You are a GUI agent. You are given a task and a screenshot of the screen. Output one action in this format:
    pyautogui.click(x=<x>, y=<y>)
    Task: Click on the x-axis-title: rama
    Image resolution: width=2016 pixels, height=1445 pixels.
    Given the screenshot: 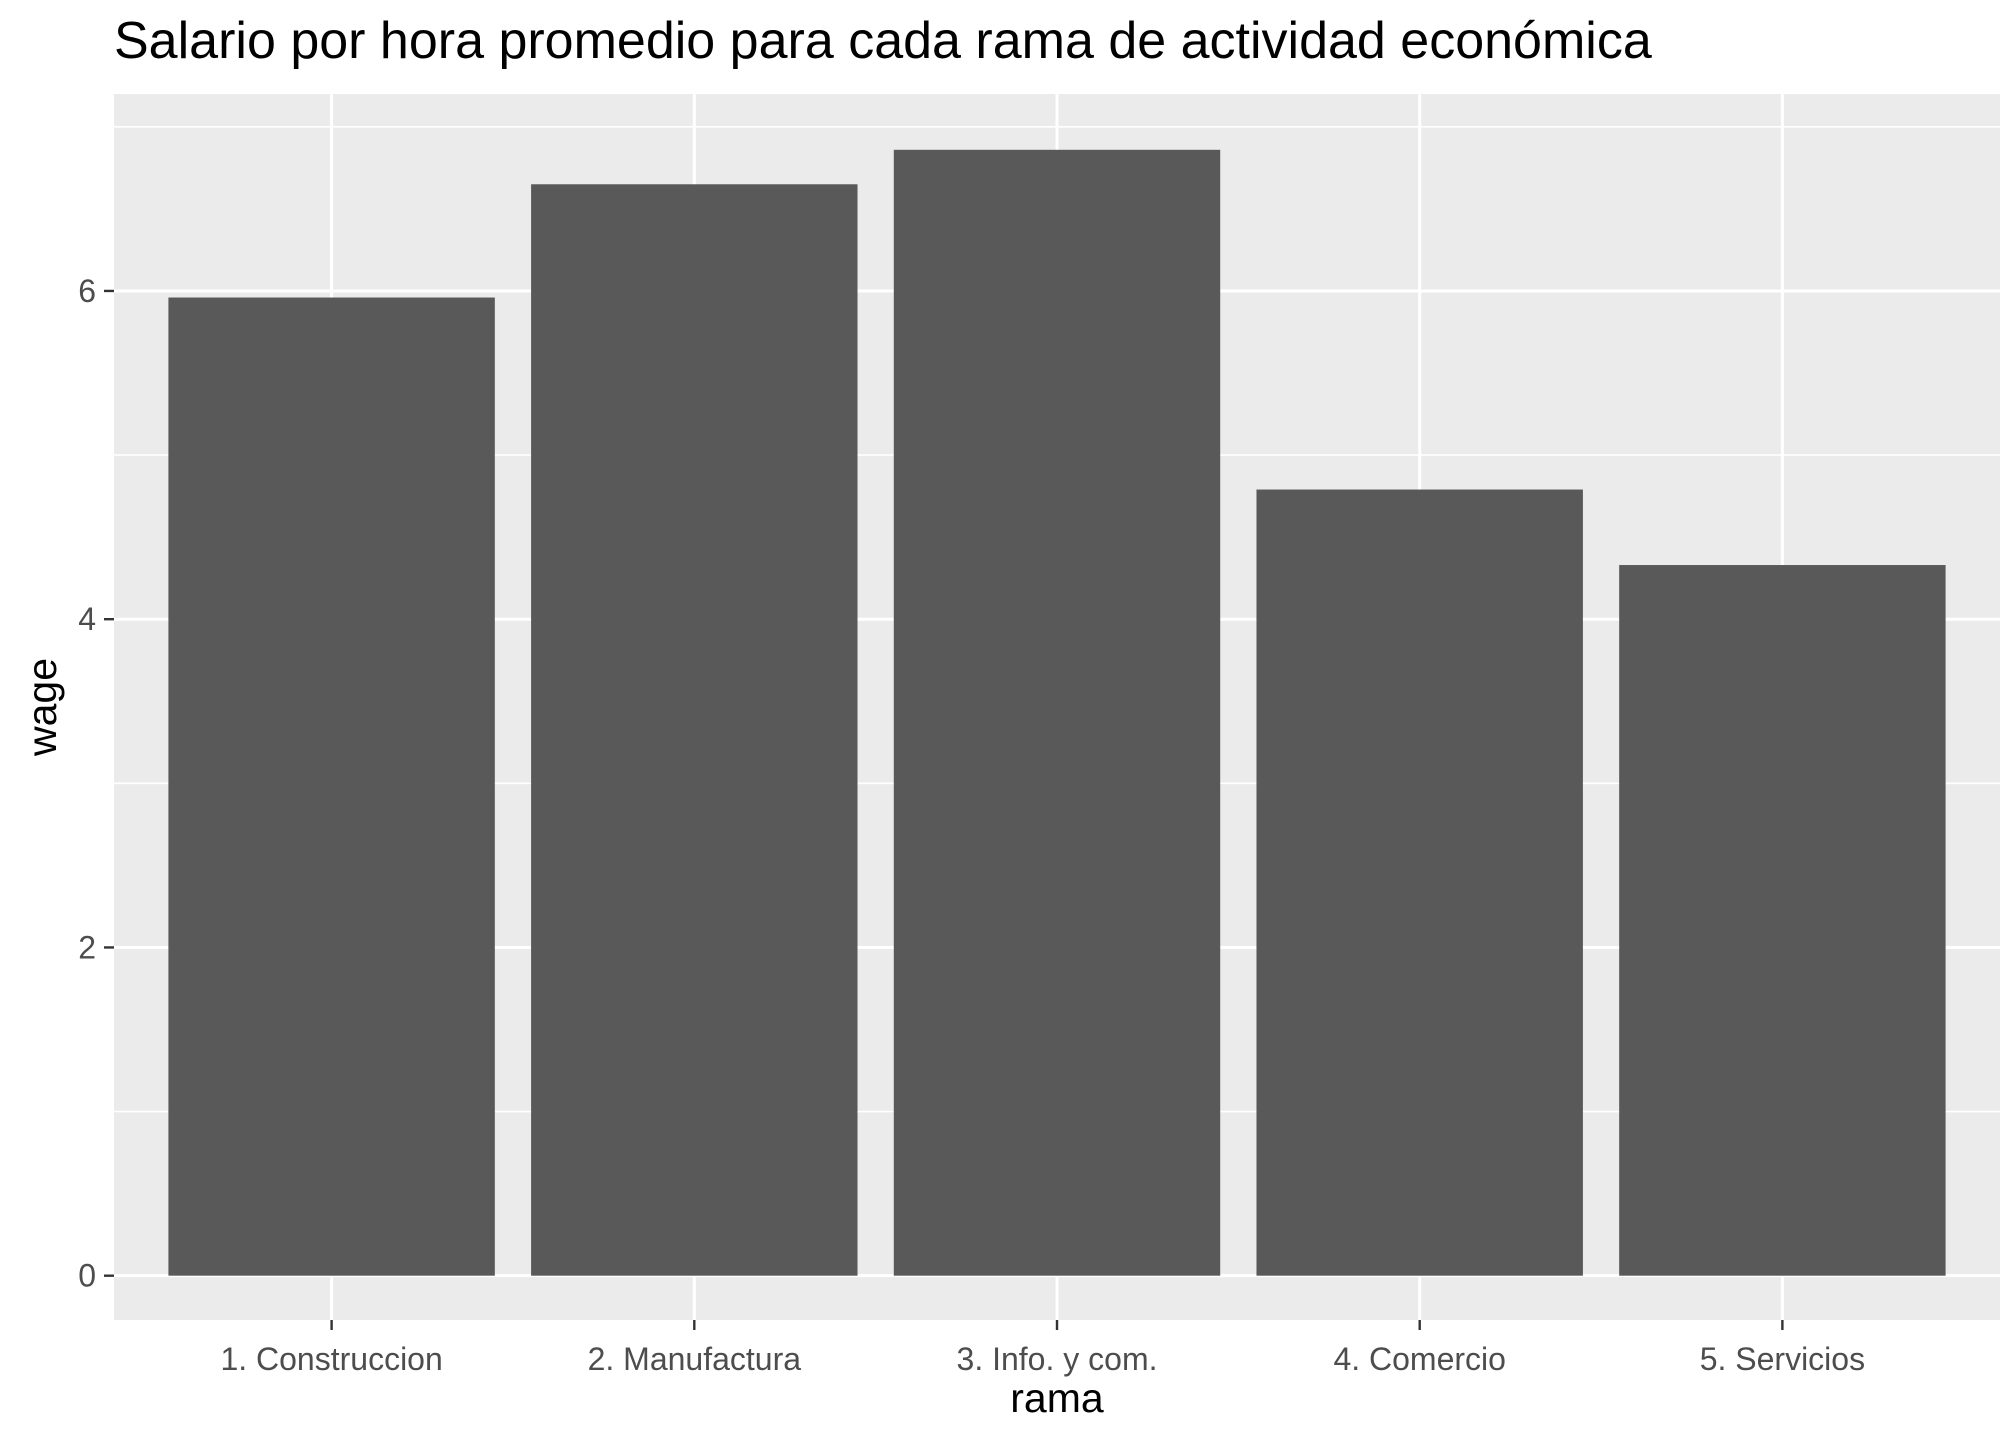 What is the action you would take?
    pyautogui.click(x=1057, y=1398)
    